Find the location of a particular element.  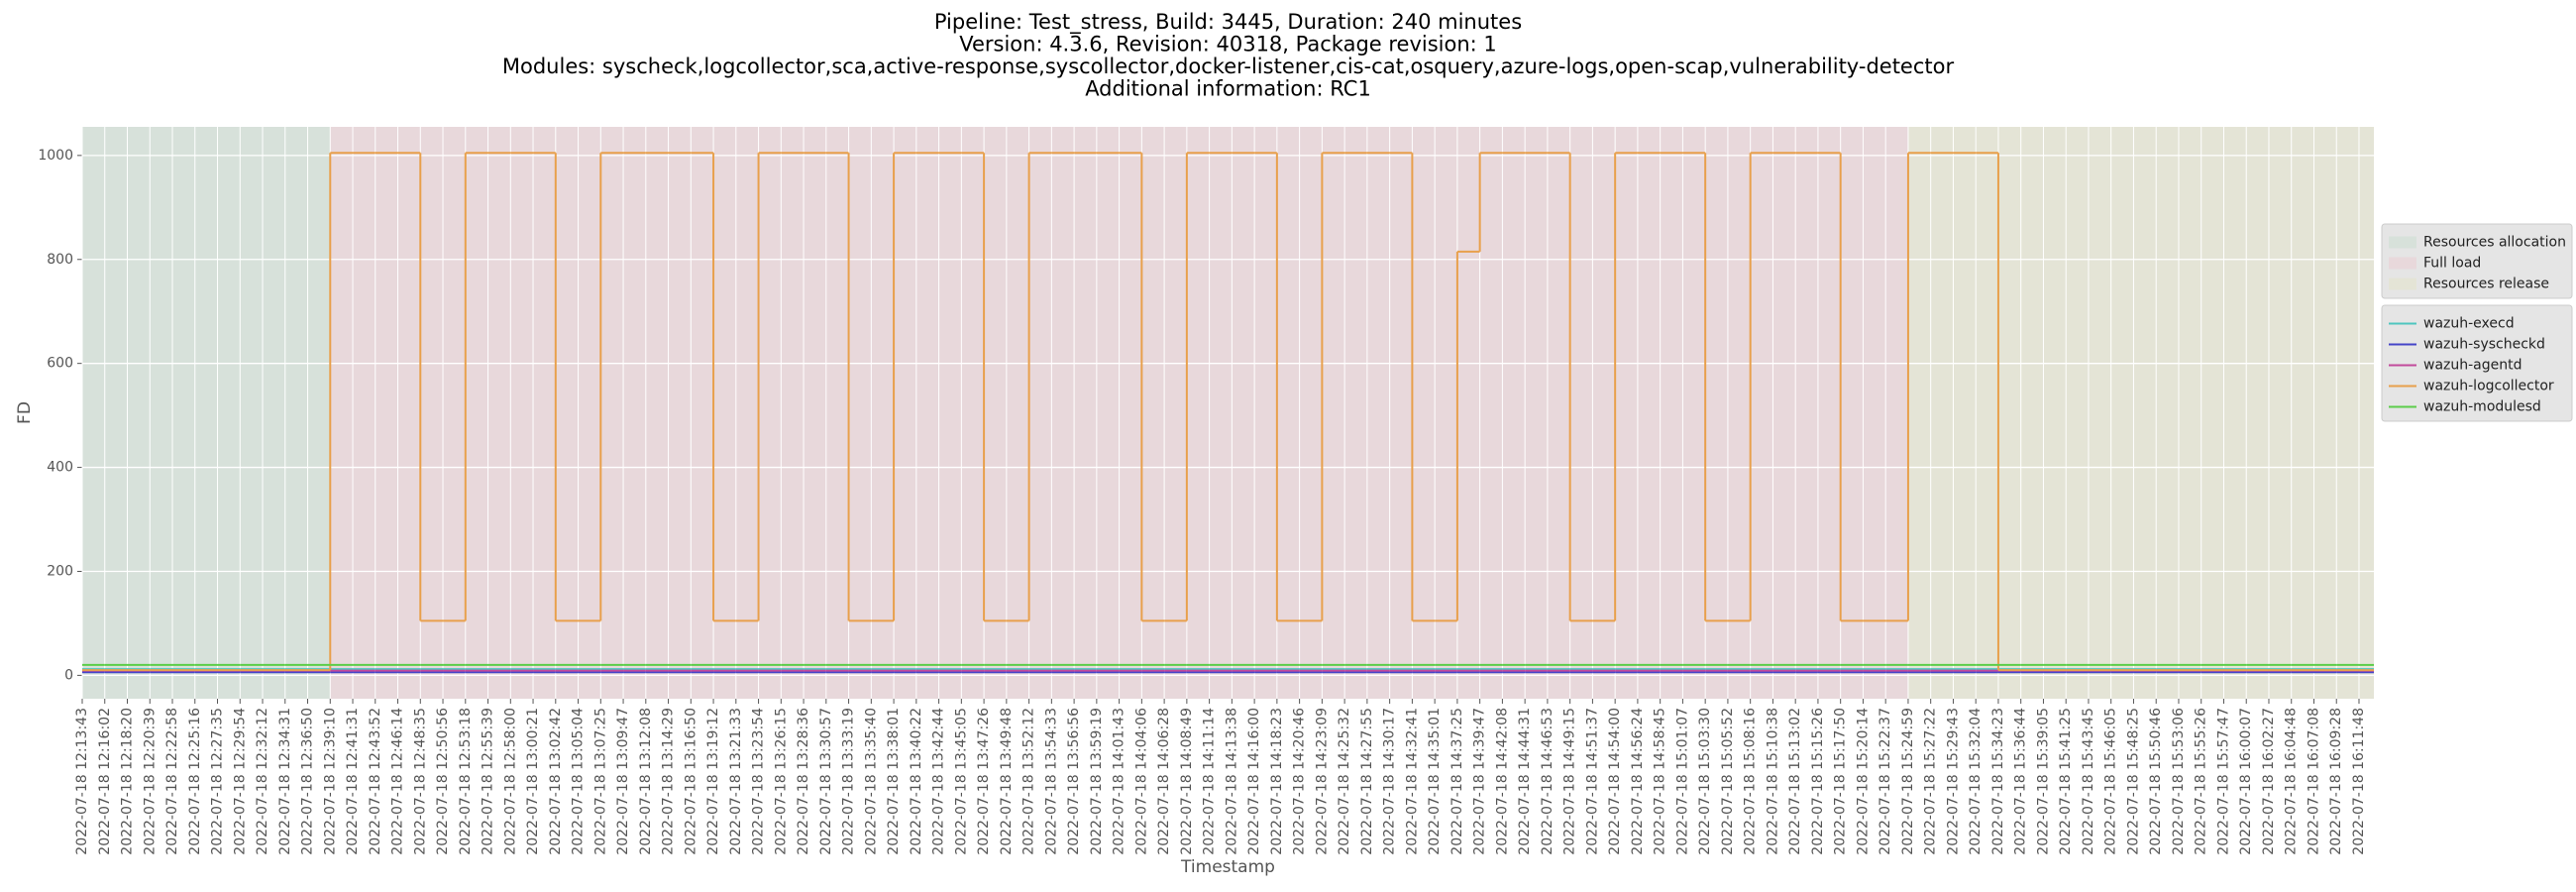

x-tick-label: 2022-07-18 13:12:08 is located at coordinates (646, 782).